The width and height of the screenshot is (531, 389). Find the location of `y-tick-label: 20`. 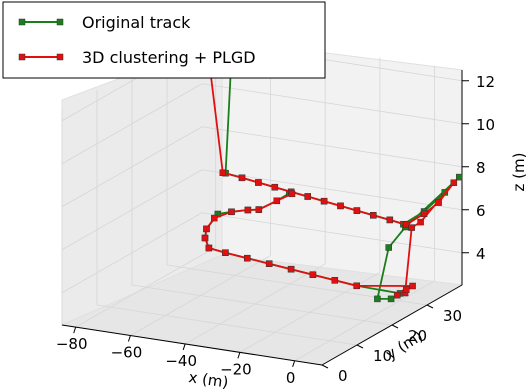

y-tick-label: 20 is located at coordinates (417, 336).